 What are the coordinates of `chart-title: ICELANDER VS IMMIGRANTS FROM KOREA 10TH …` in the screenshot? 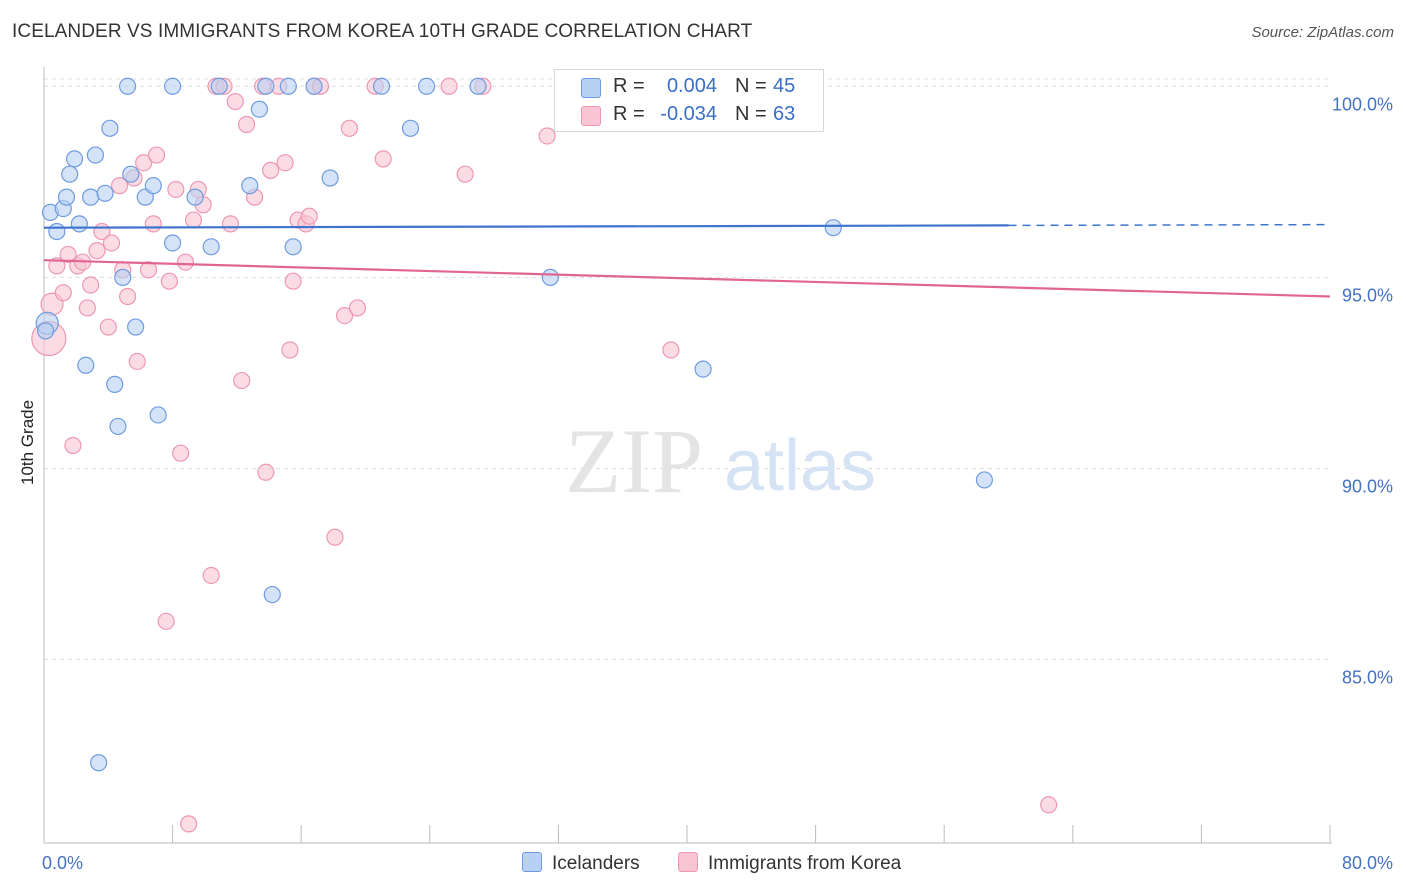 It's located at (382, 31).